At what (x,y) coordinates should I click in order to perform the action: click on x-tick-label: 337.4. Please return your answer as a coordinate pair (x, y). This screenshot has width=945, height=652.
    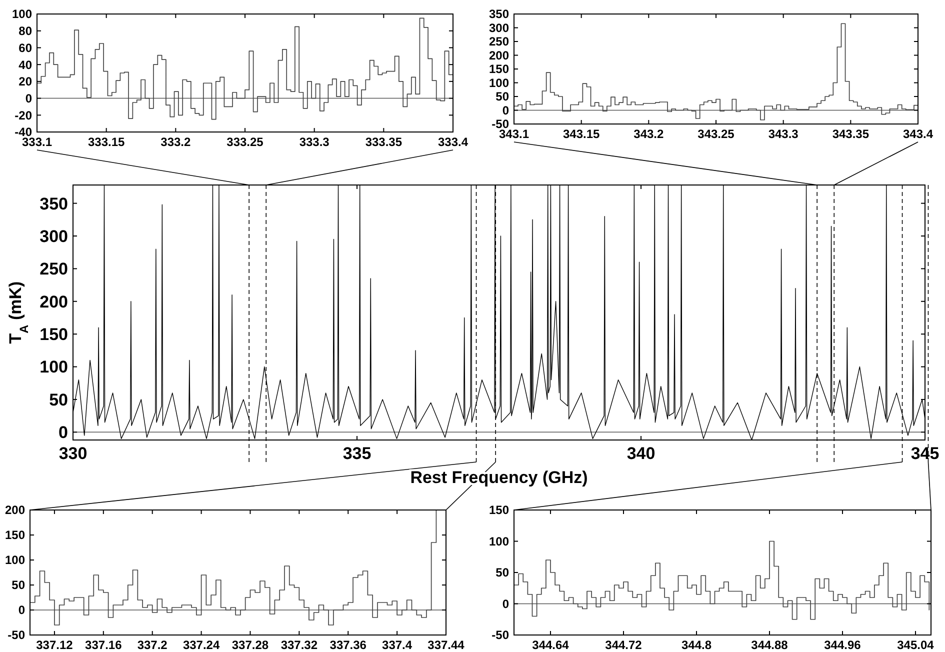
    Looking at the image, I should click on (397, 645).